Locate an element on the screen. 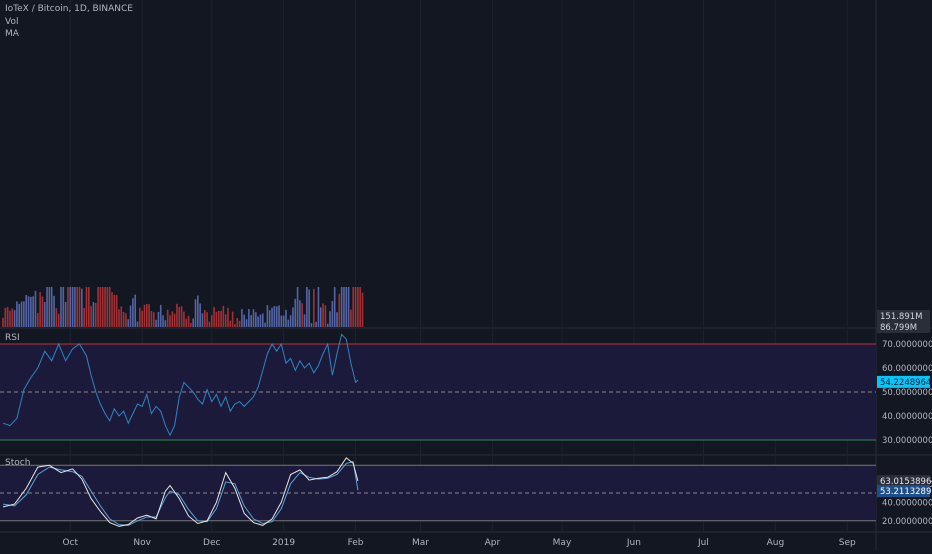 This screenshot has width=932, height=554. stoch-k-tag-bg is located at coordinates (903, 480).